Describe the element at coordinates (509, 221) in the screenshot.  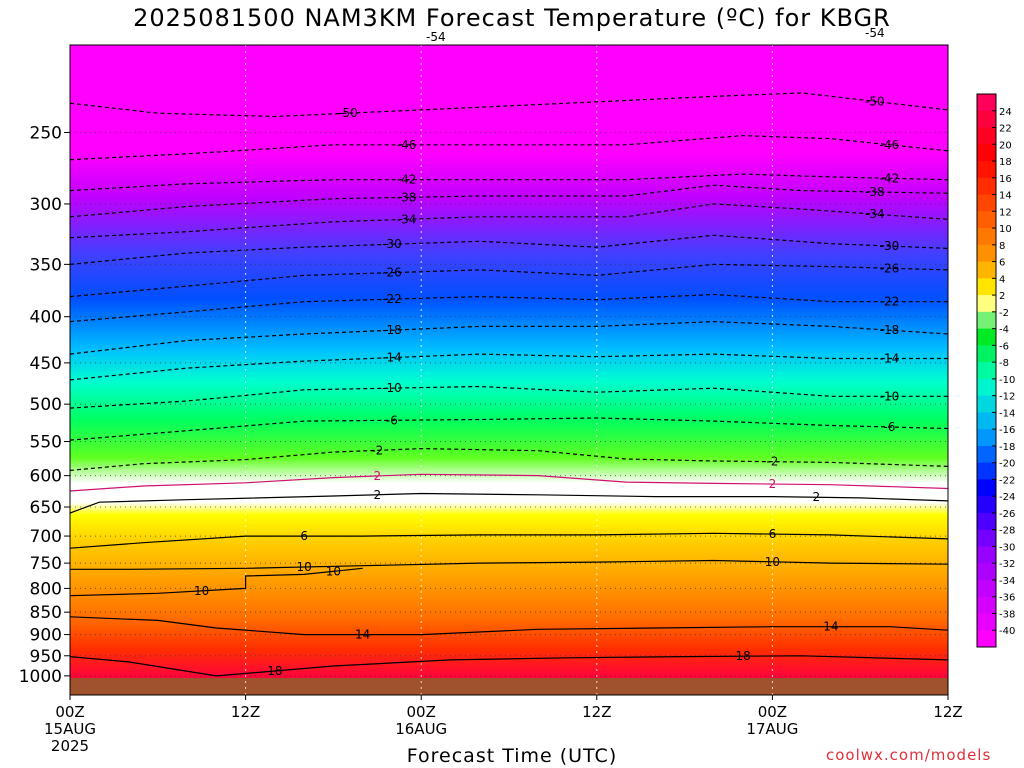
I see `contour-line--34` at that location.